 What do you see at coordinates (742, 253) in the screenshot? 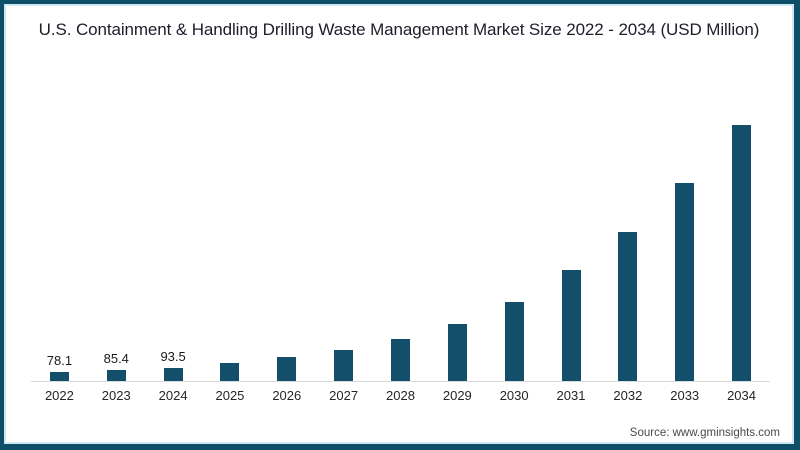
I see `bar-2034` at bounding box center [742, 253].